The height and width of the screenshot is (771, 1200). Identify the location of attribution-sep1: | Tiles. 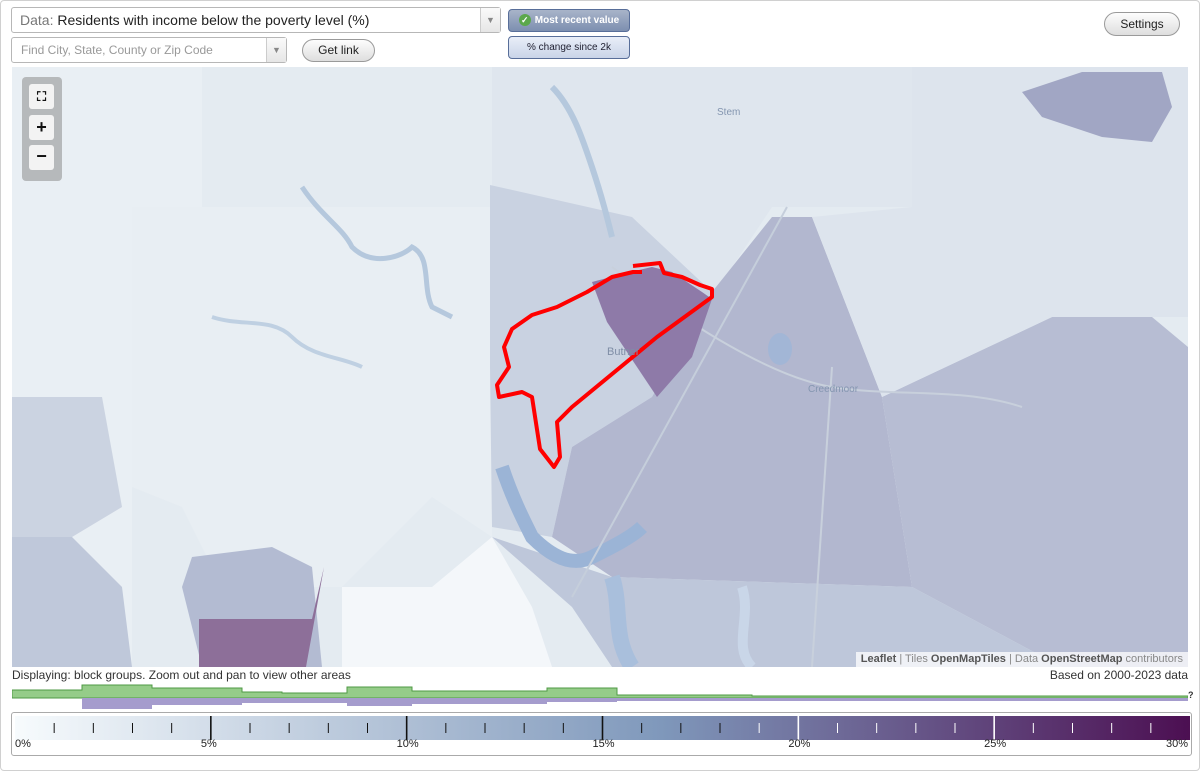
(913, 659).